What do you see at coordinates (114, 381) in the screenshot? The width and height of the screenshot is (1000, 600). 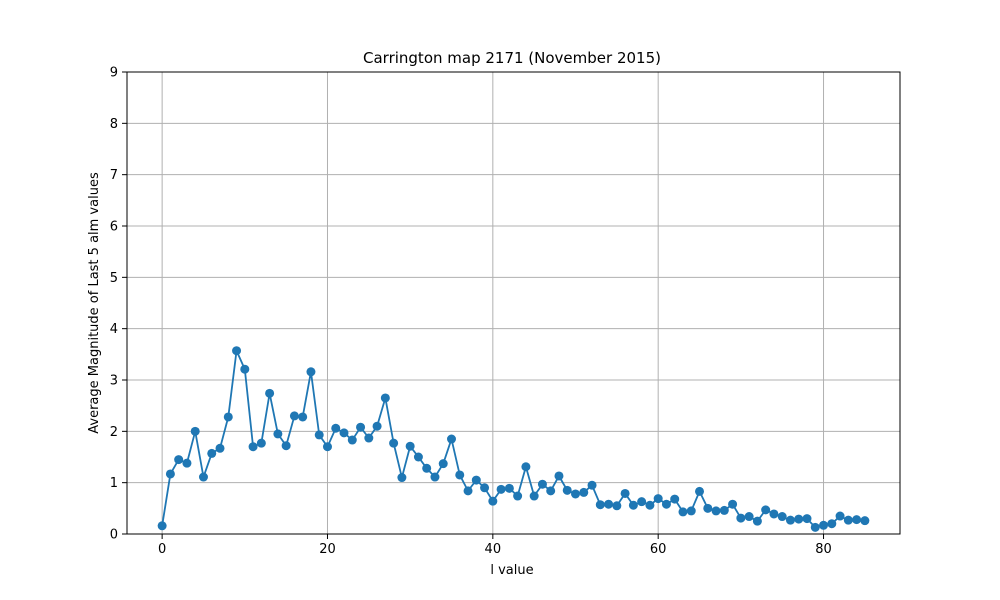 I see `y-tick-label: 3` at bounding box center [114, 381].